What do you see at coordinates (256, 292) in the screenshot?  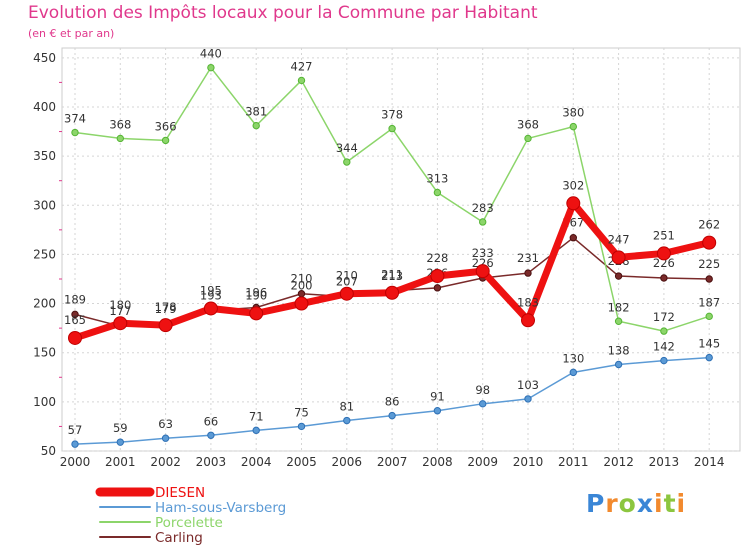 I see `data-label: 196` at bounding box center [256, 292].